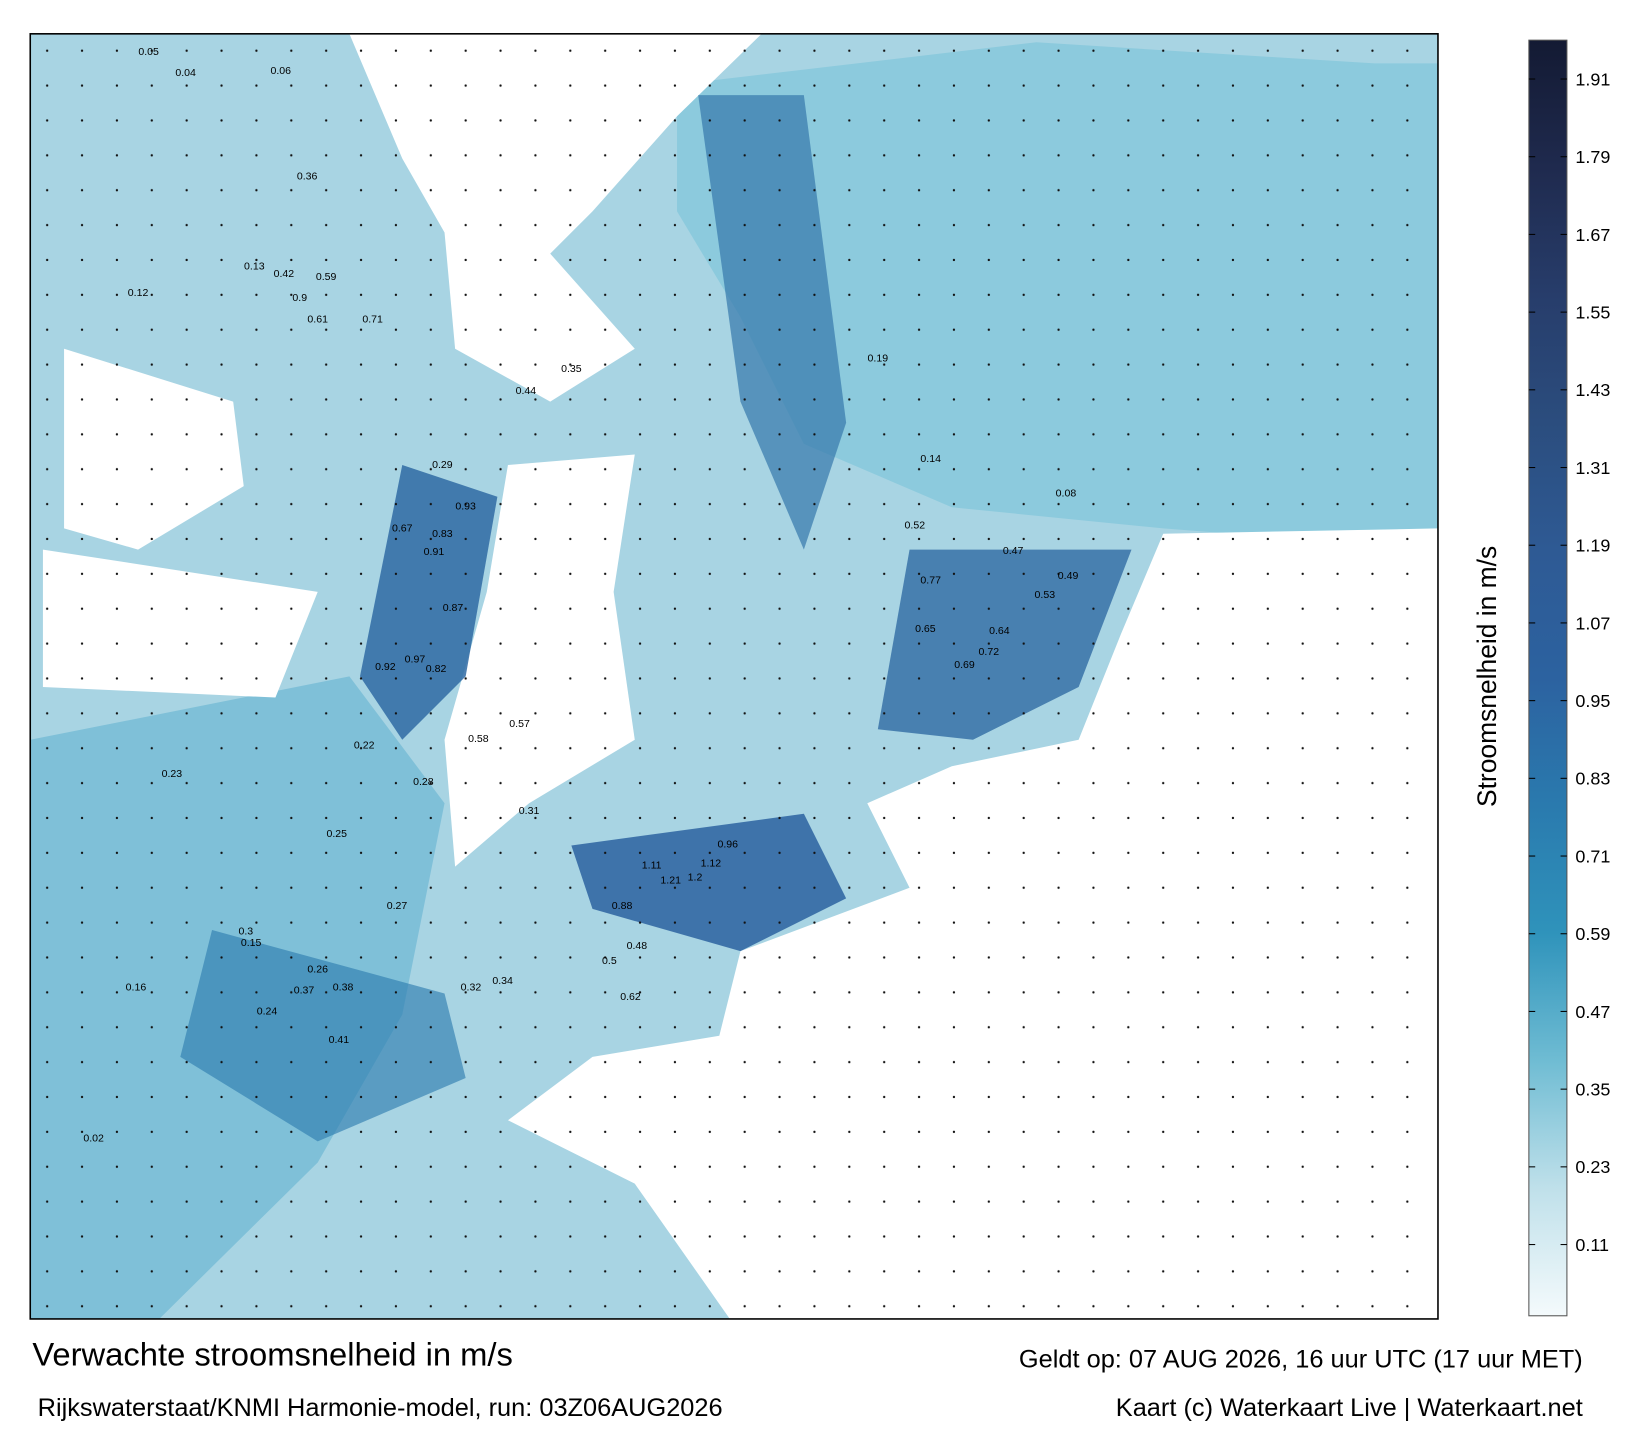 The width and height of the screenshot is (1650, 1450). I want to click on colorbar-tick-label: 0.47, so click(1592, 1012).